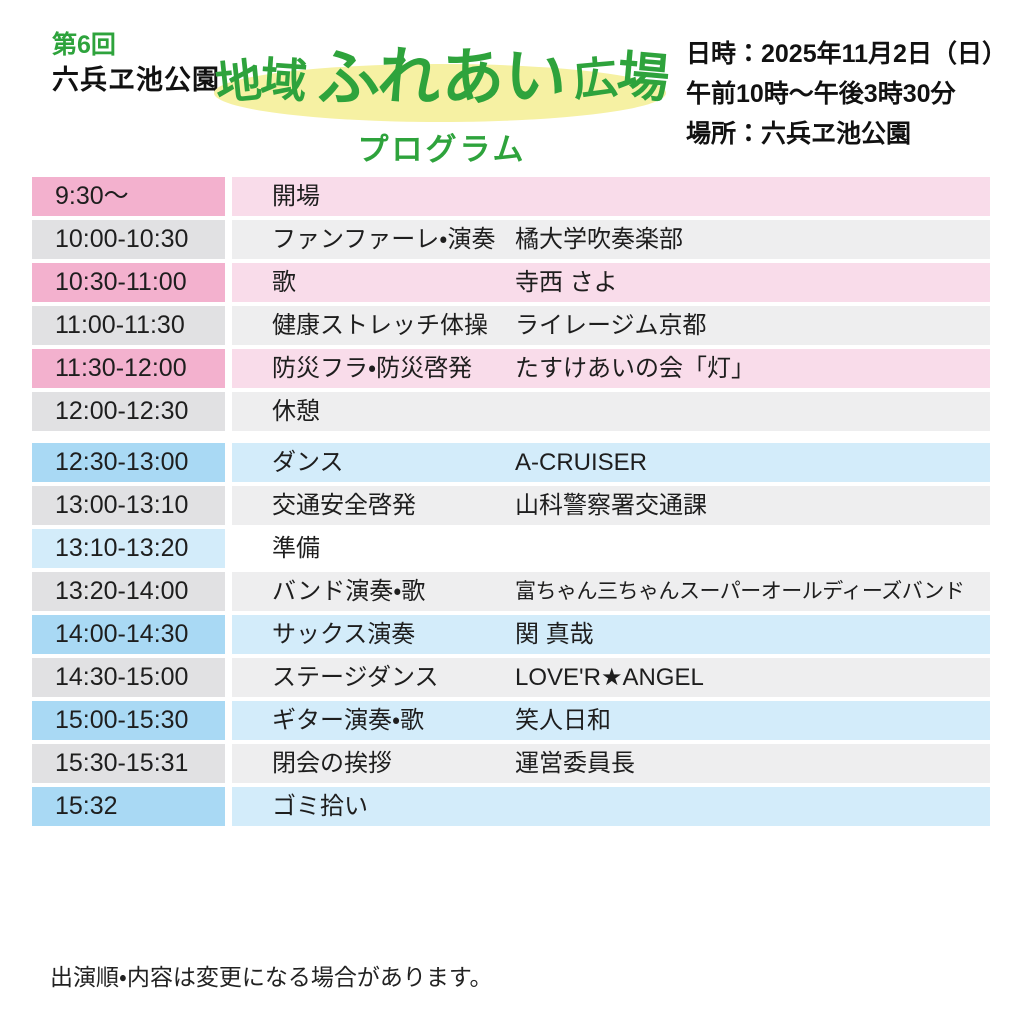 The width and height of the screenshot is (1024, 1024). I want to click on performer-cell: 関 真哉, so click(554, 634).